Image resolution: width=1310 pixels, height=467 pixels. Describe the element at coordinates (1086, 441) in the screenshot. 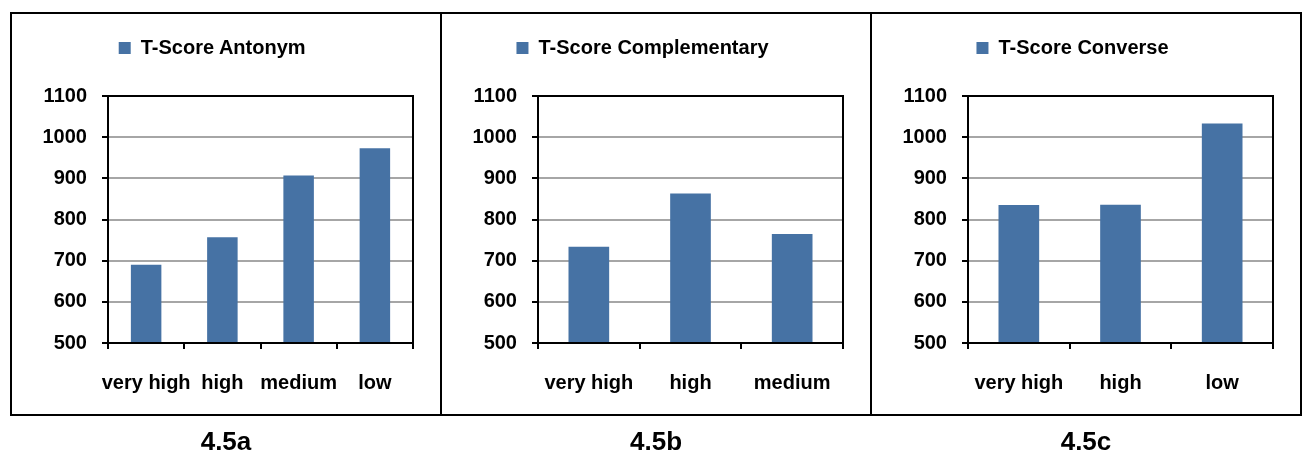

I see `text: 4.5c` at that location.